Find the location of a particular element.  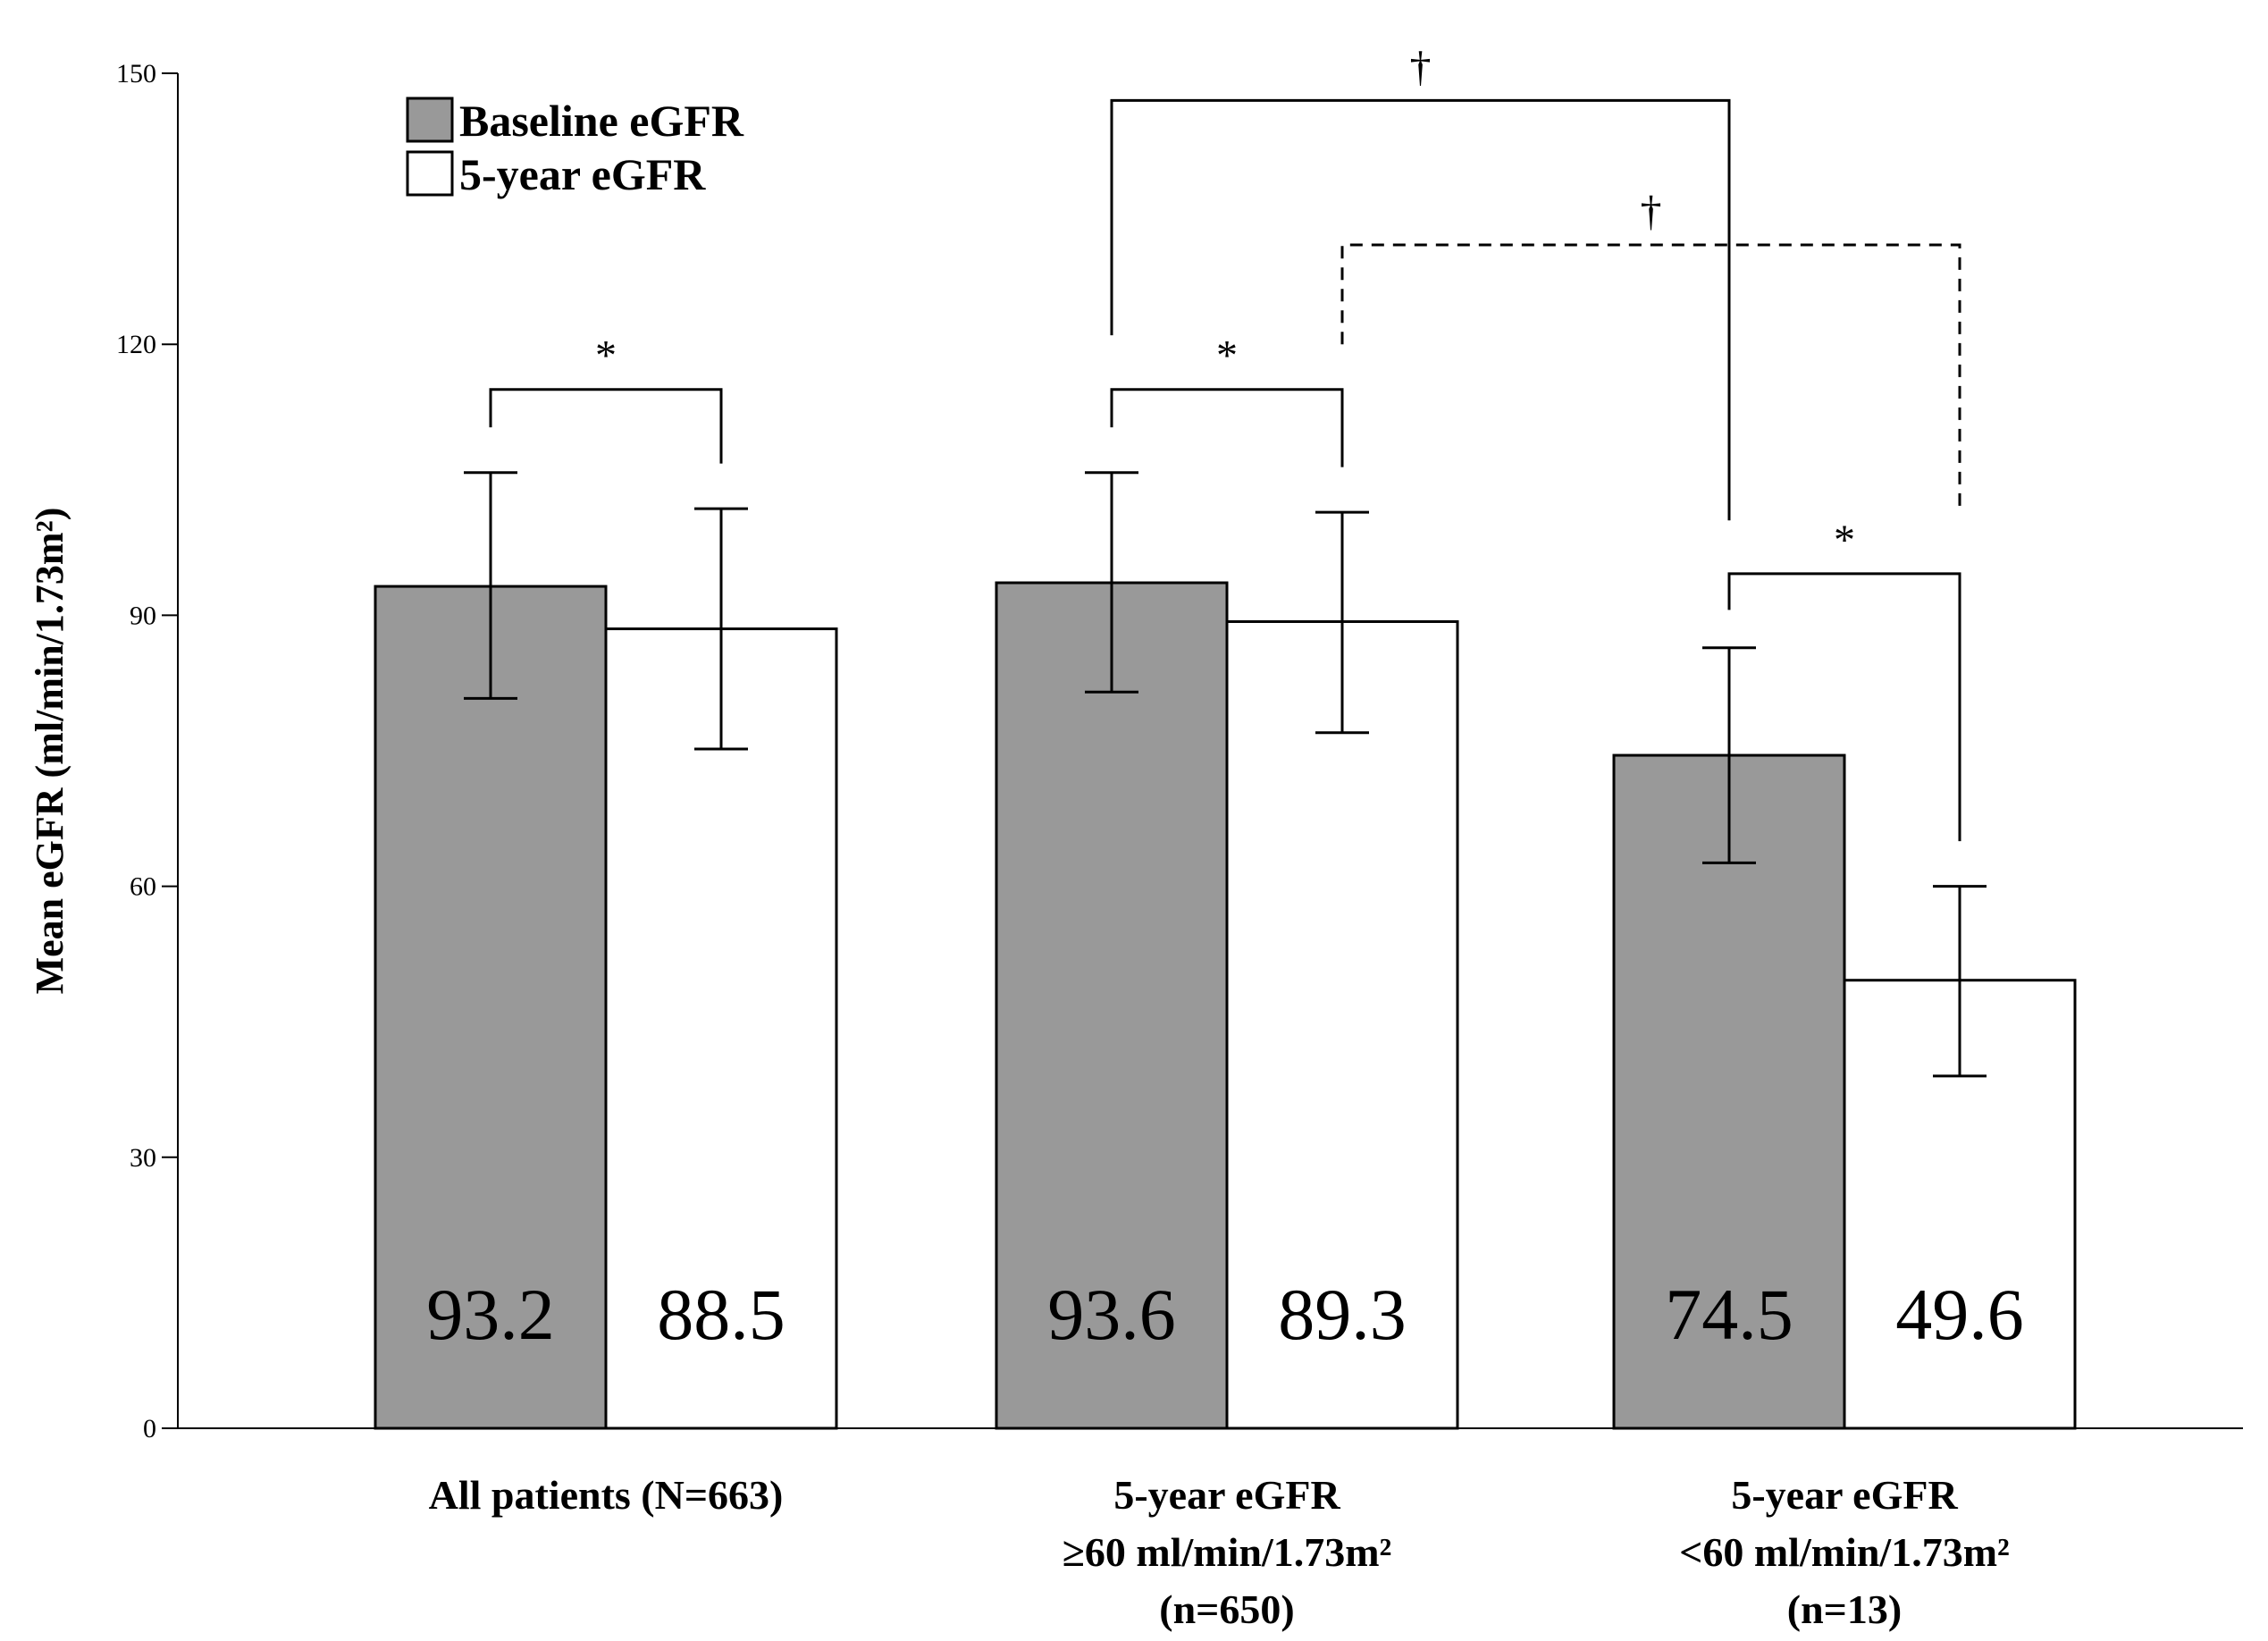

sig-all-baseline-vs-5year-mark: * is located at coordinates (606, 356).